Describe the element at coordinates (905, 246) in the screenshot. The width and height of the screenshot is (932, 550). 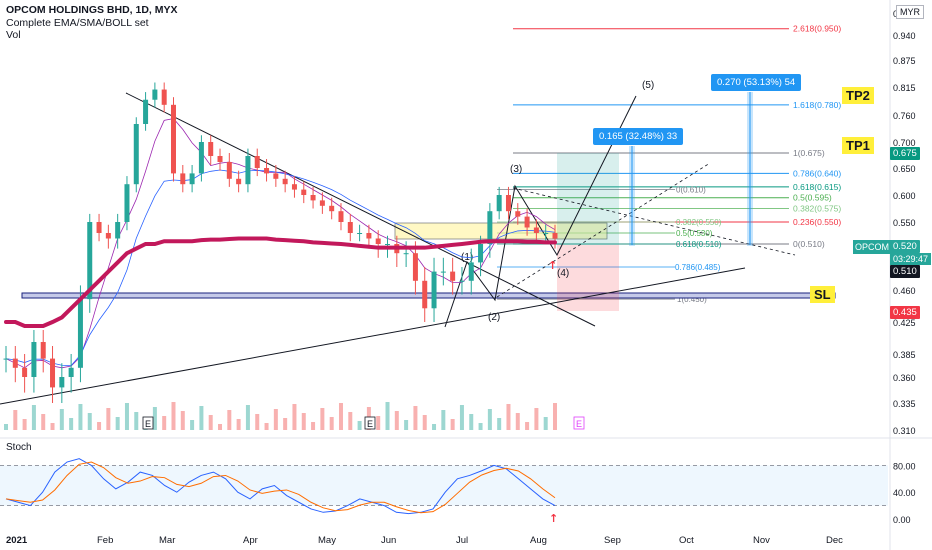
I see `price-tag-last: 0.520` at that location.